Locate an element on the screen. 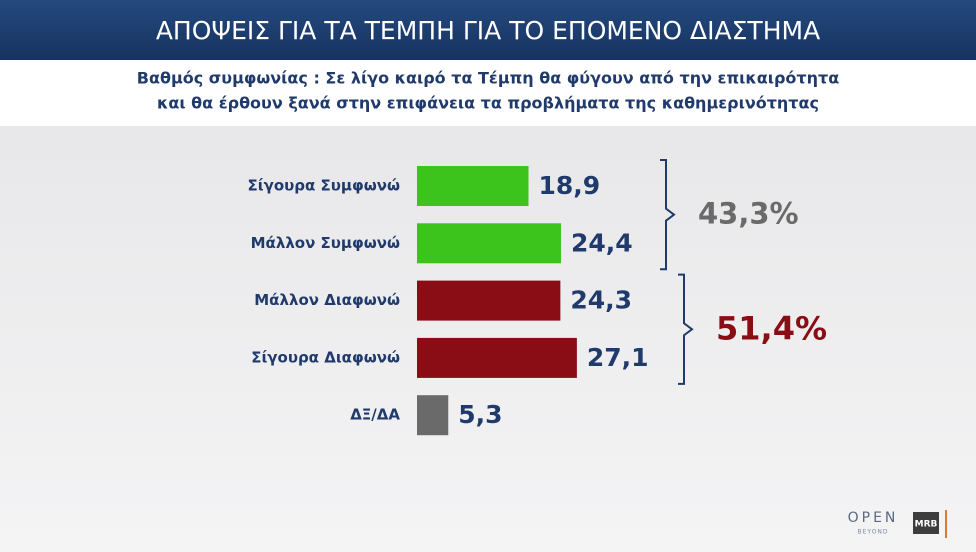 Image resolution: width=976 pixels, height=552 pixels. logo-mrb: MRB is located at coordinates (926, 525).